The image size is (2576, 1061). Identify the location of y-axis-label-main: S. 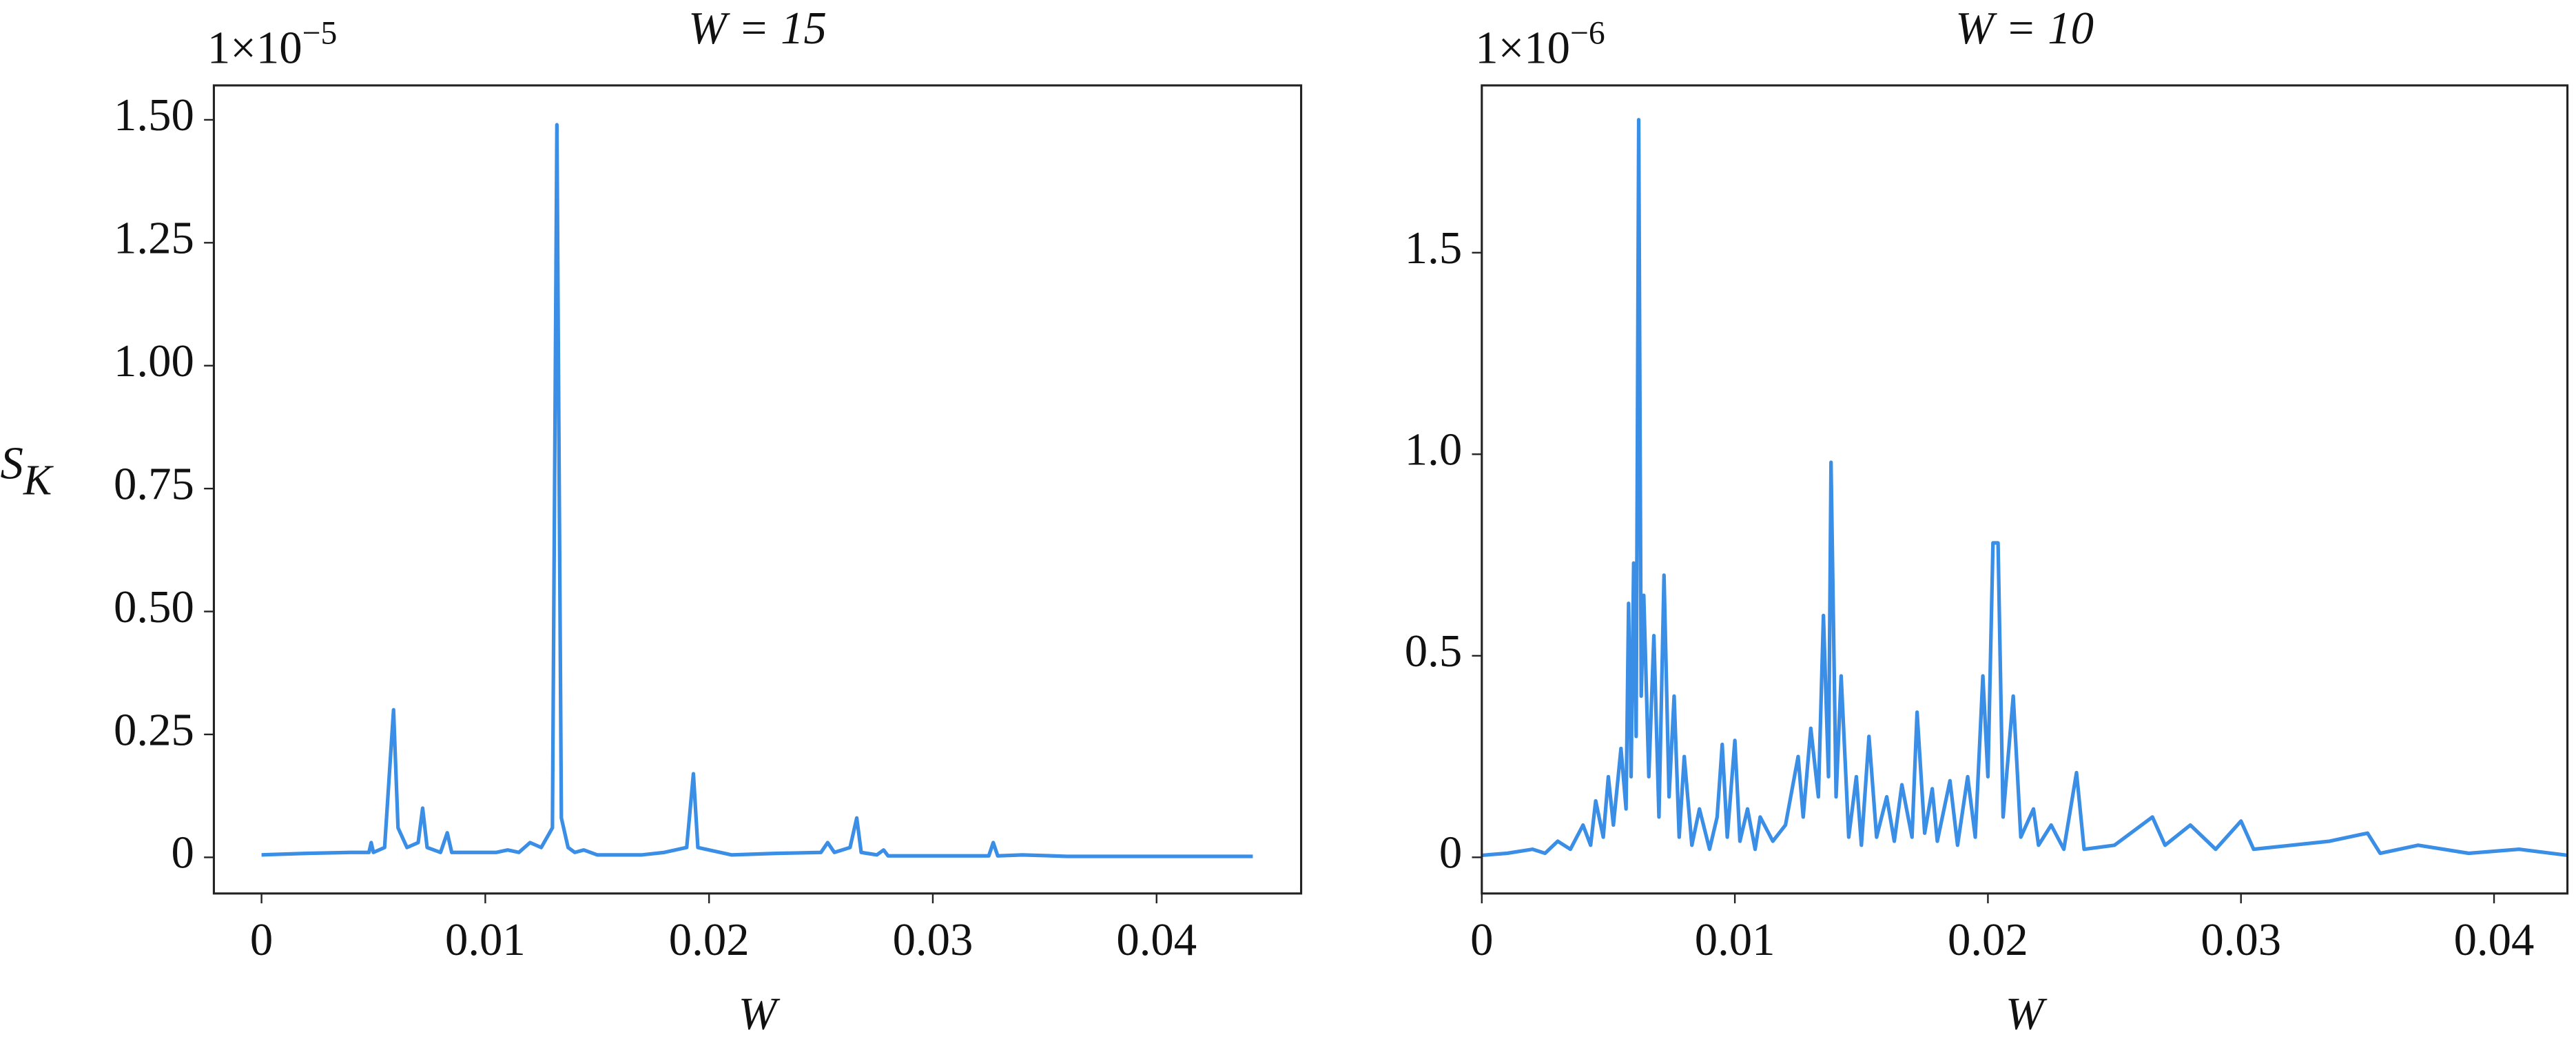
(12, 464).